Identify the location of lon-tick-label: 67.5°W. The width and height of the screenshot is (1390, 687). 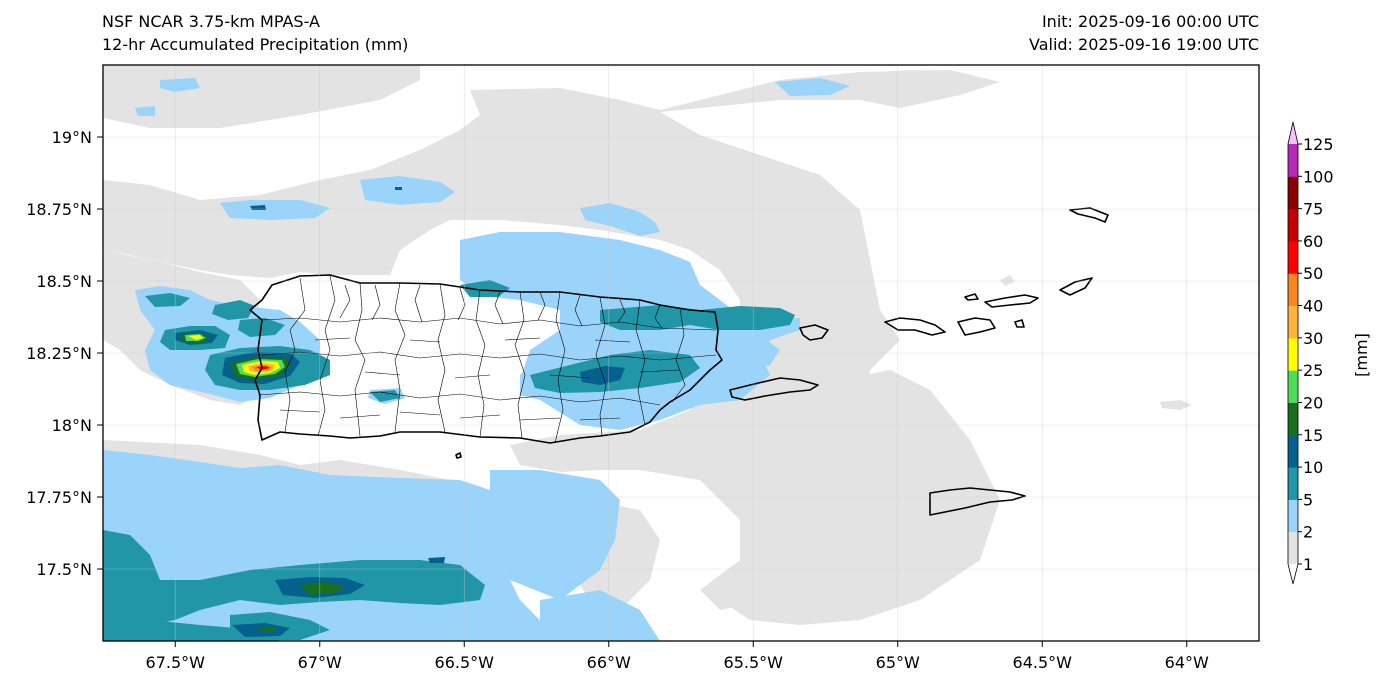
(176, 662).